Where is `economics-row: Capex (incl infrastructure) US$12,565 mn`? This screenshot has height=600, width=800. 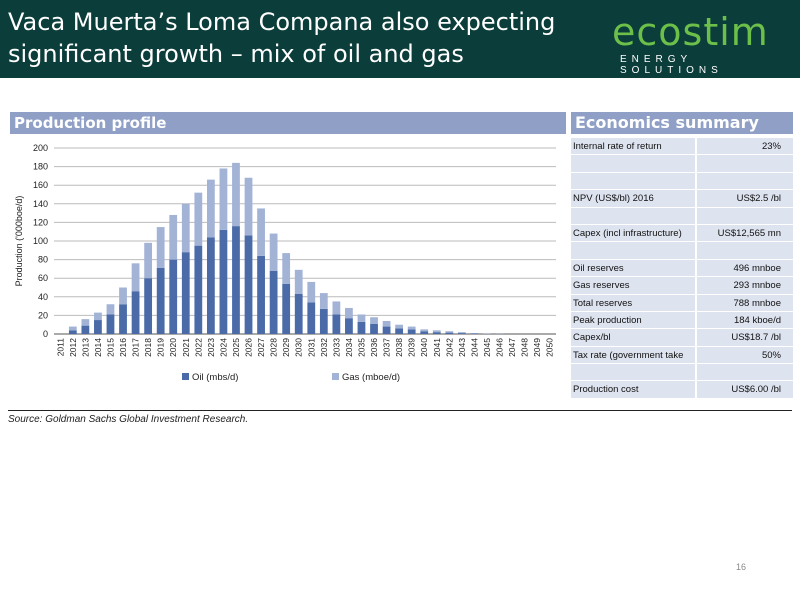 economics-row: Capex (incl infrastructure) US$12,565 mn is located at coordinates (682, 233).